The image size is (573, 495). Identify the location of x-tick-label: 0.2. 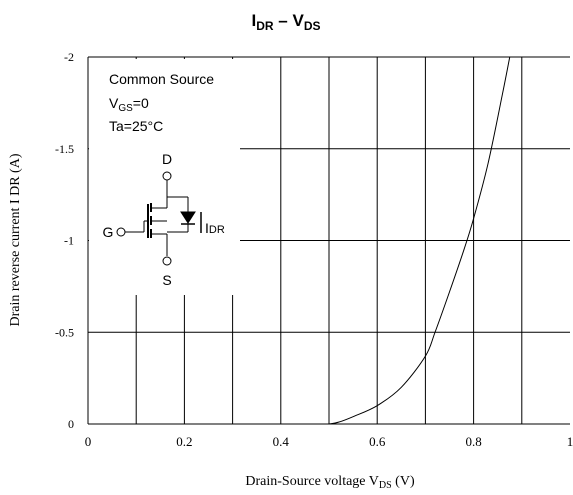
(184, 441).